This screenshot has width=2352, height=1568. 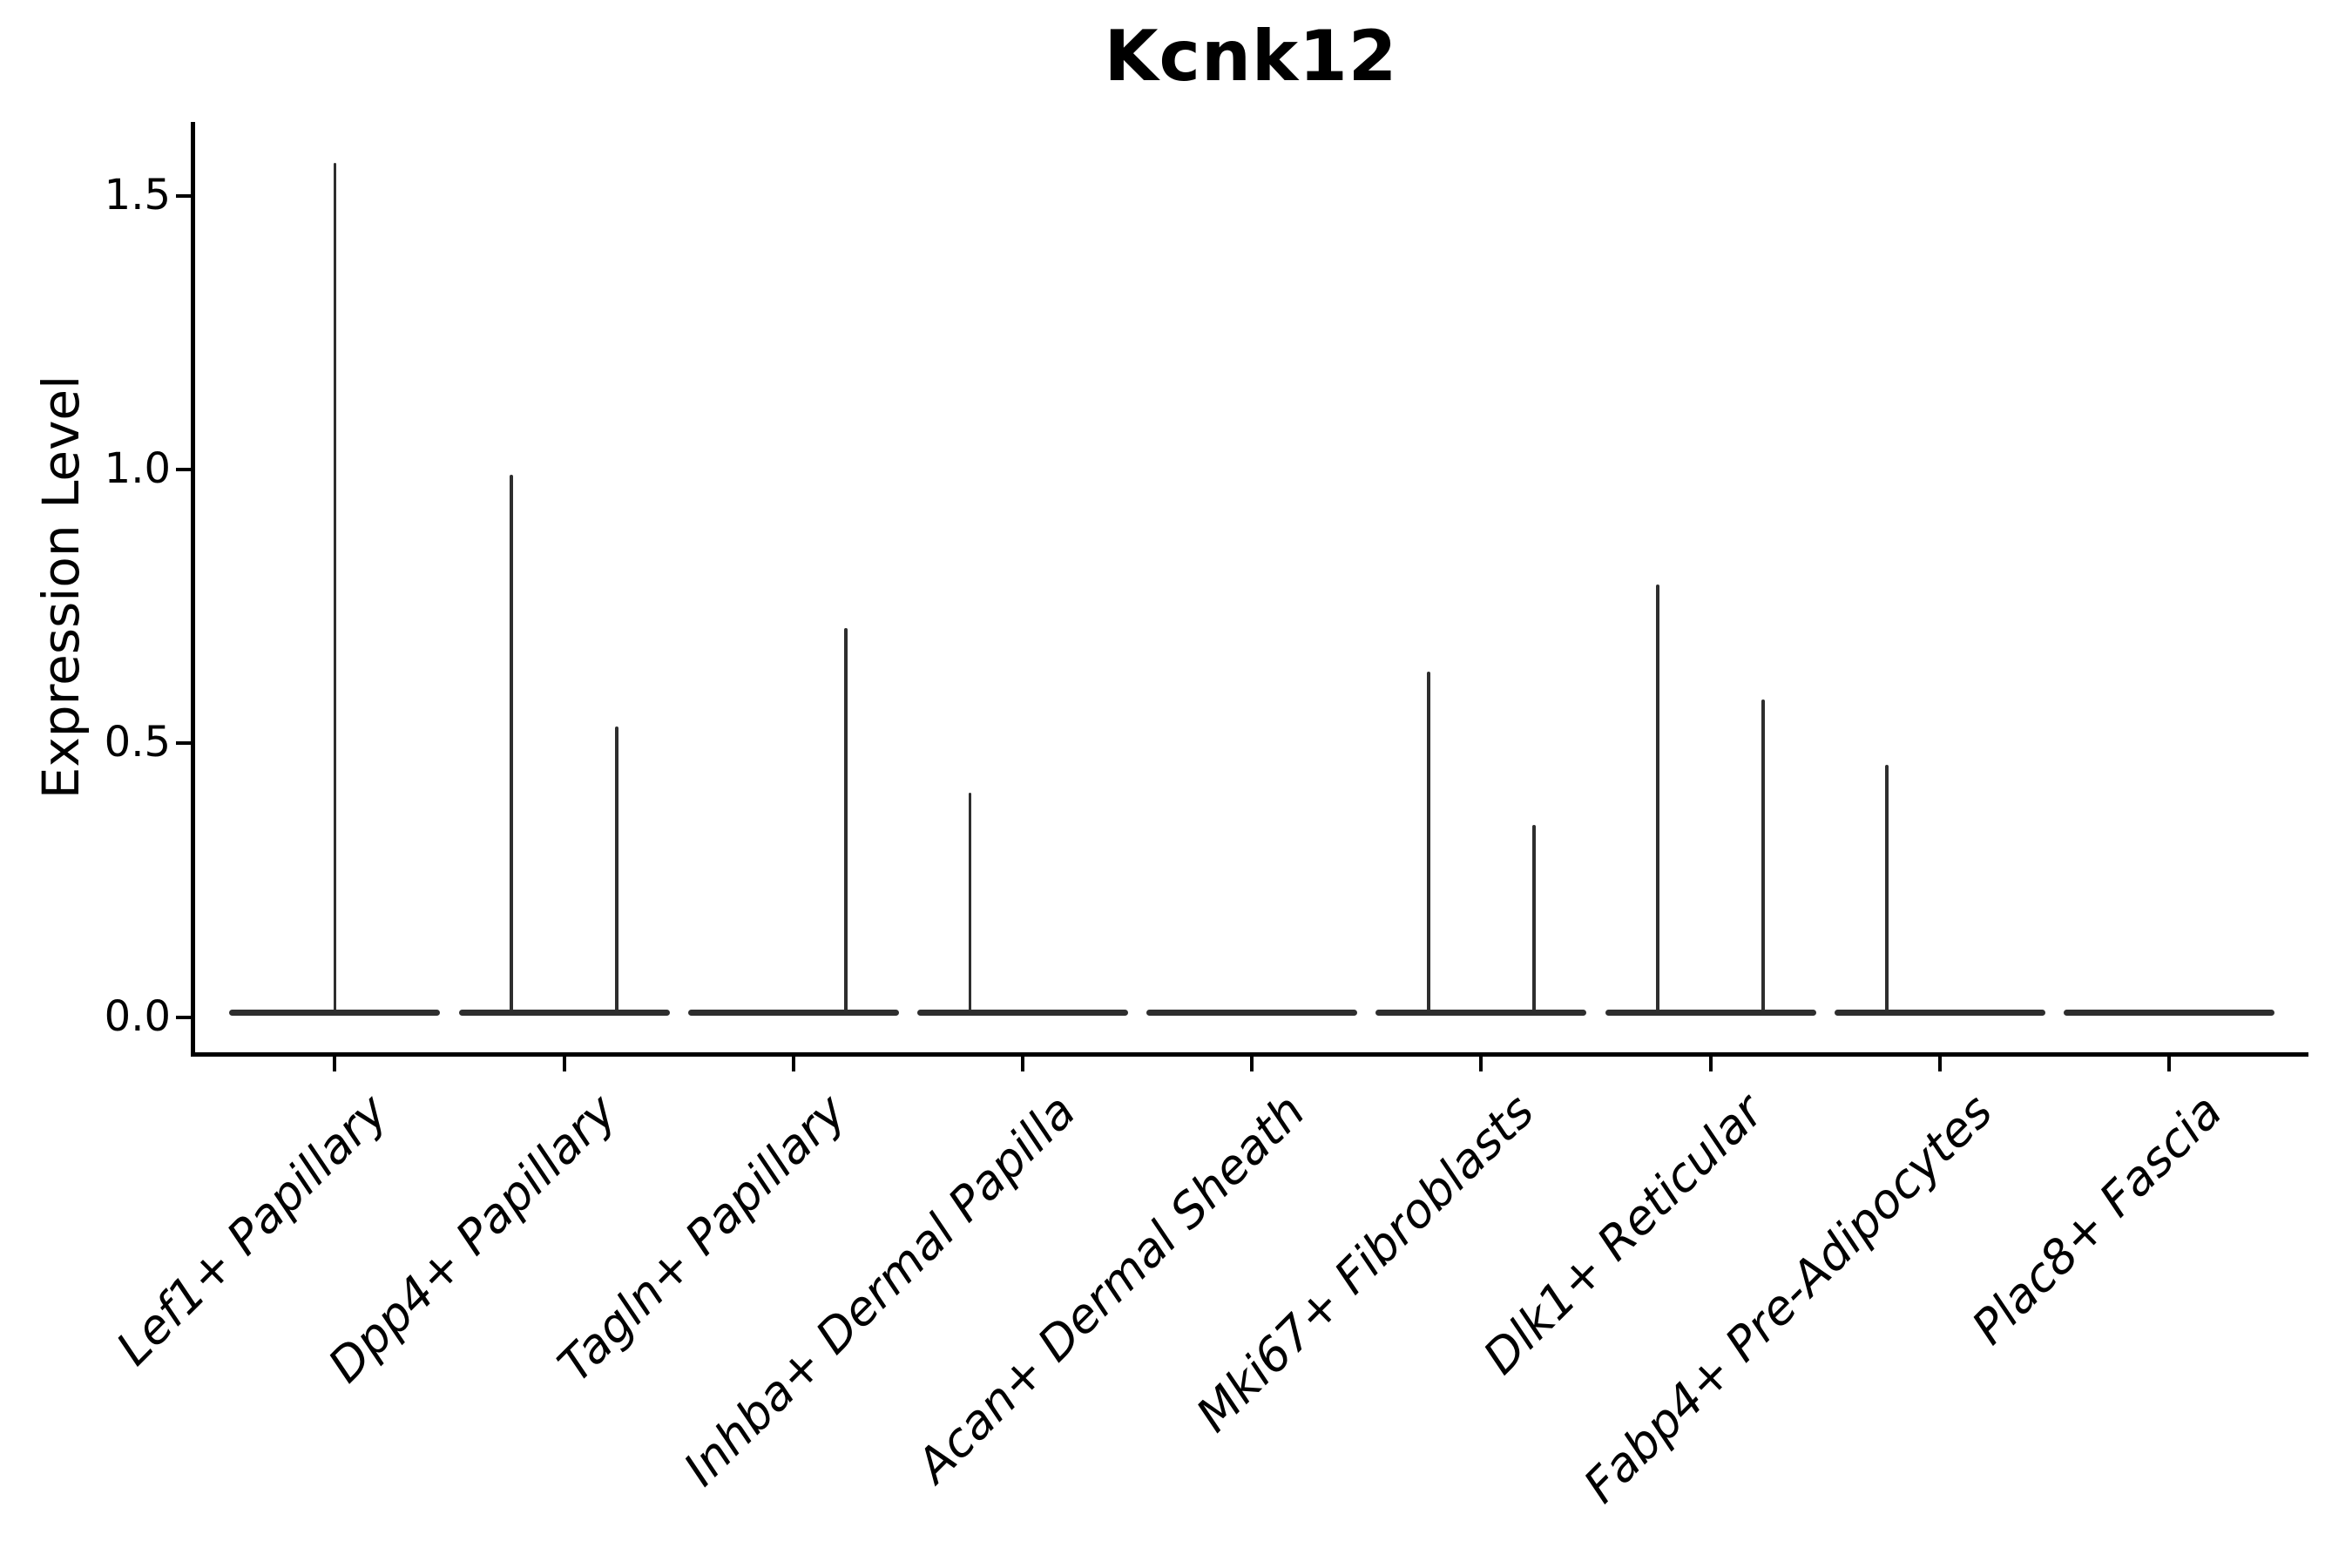 I want to click on y-tick-label: 0.0, so click(x=137, y=1016).